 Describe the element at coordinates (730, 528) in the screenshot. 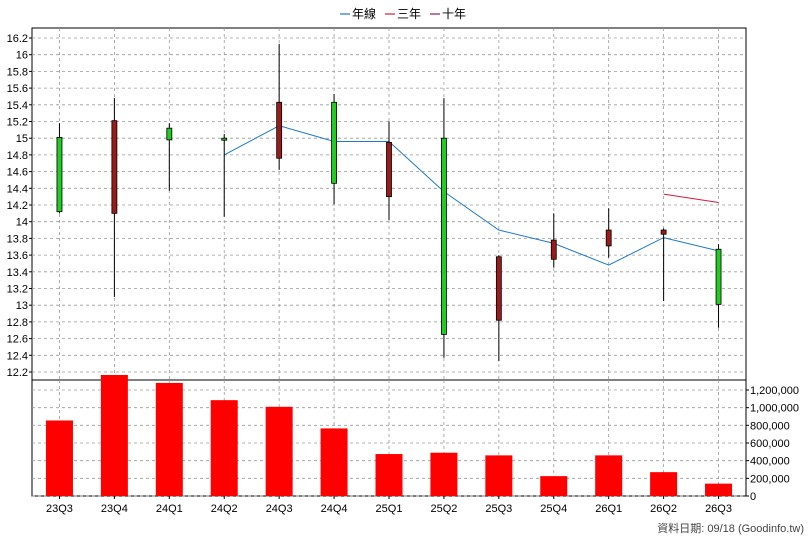

I see `data-date-footer: 資料日期: 09/18 (Goodinfo.tw)` at that location.